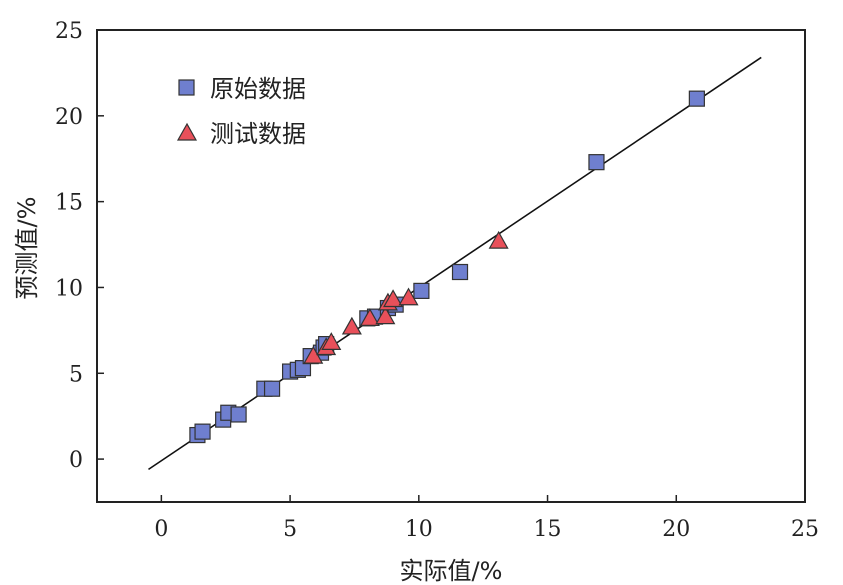 This screenshot has width=843, height=585. Describe the element at coordinates (186, 87) in the screenshot. I see `legend-marker-original` at that location.